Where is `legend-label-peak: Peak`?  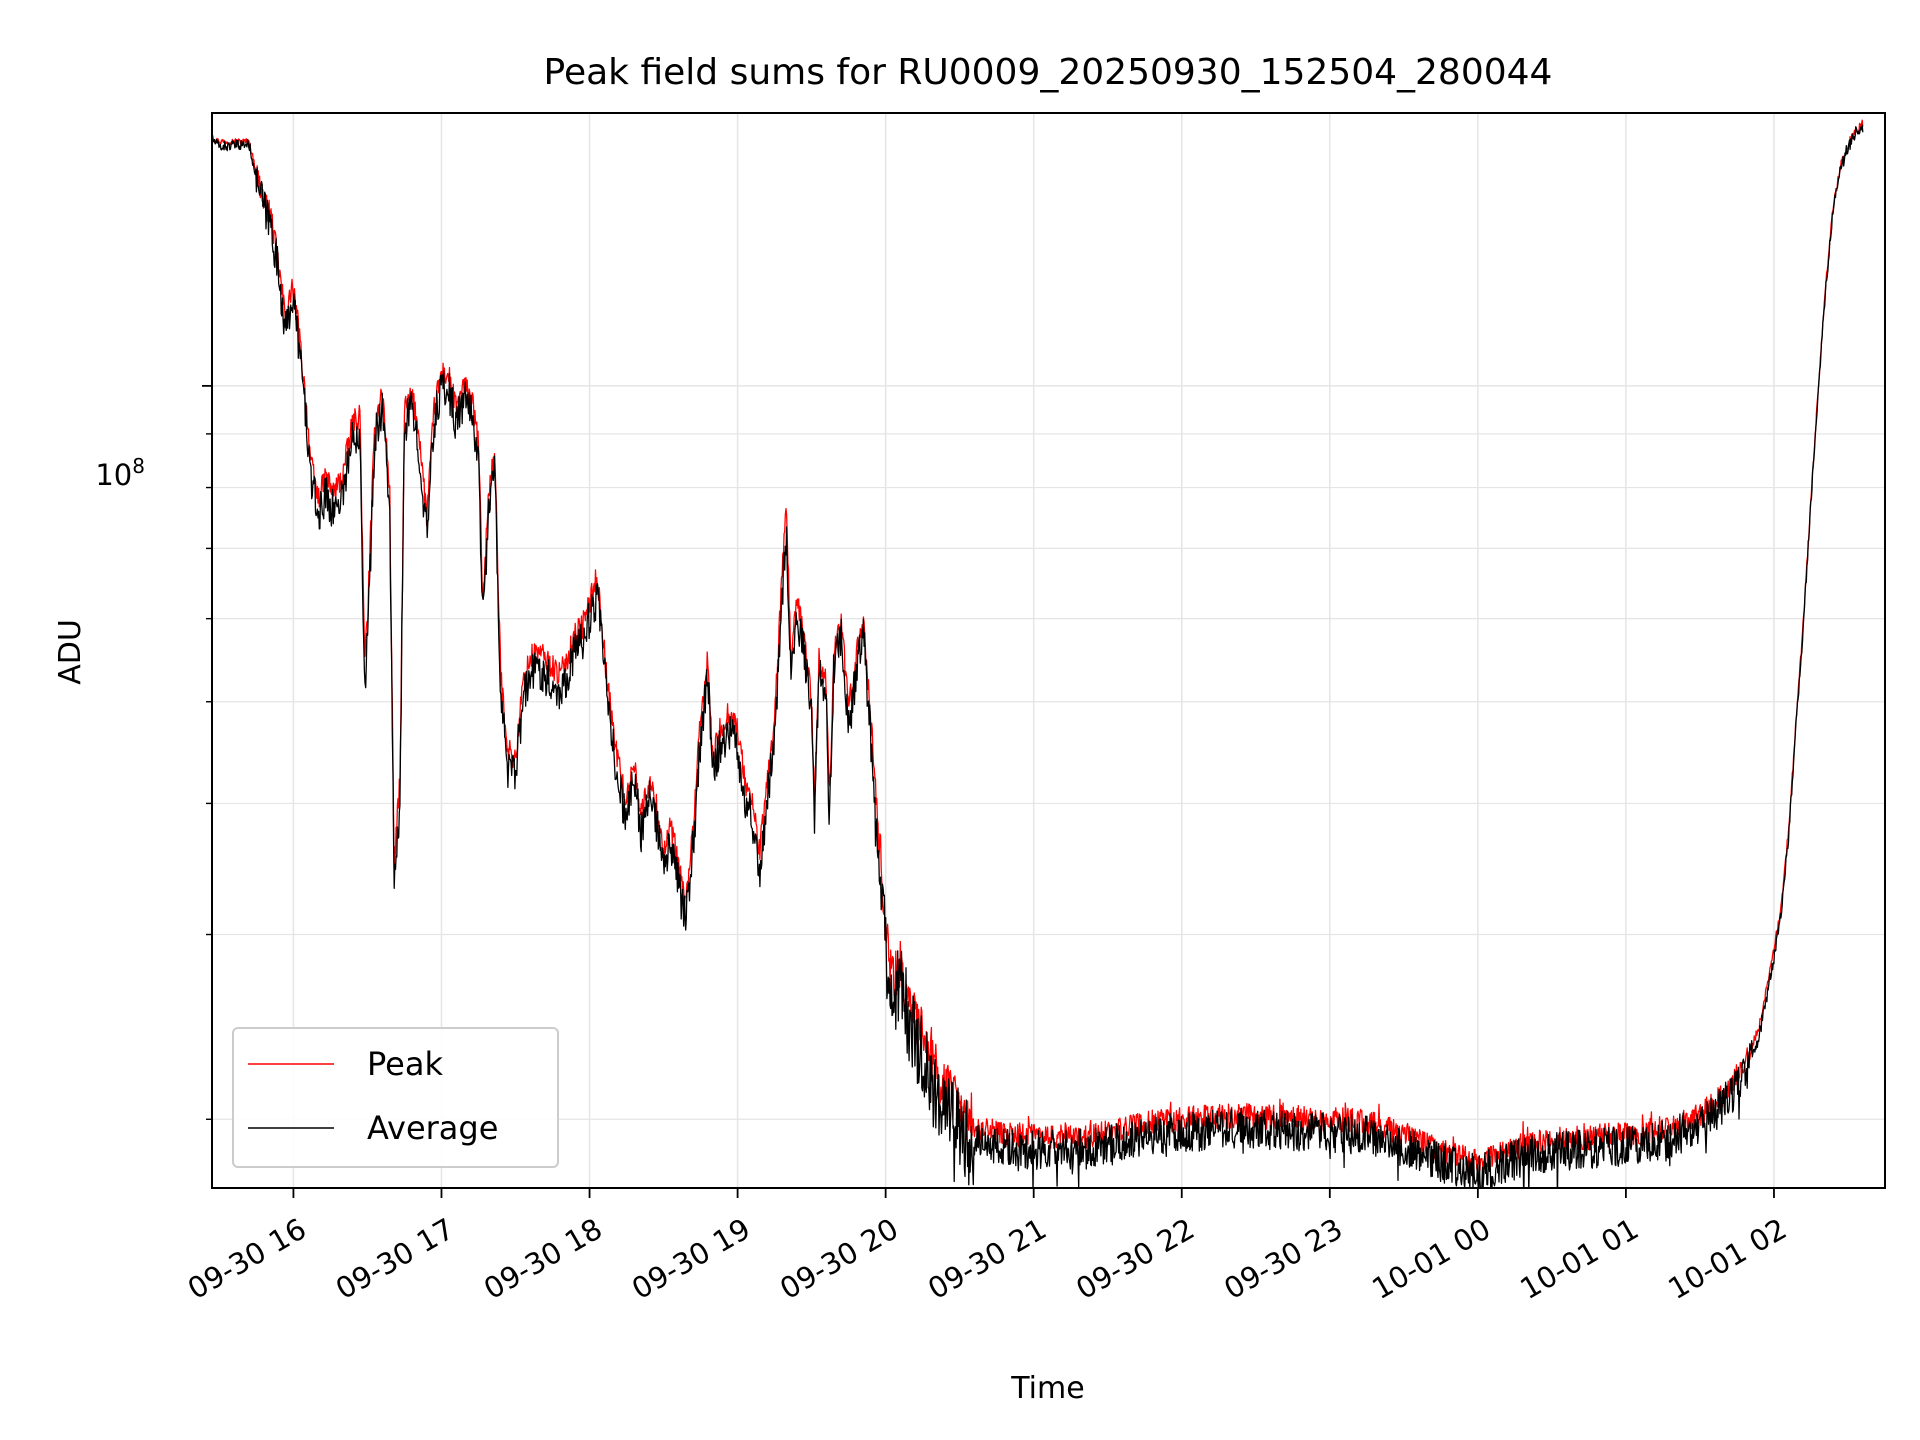
legend-label-peak: Peak is located at coordinates (405, 1064).